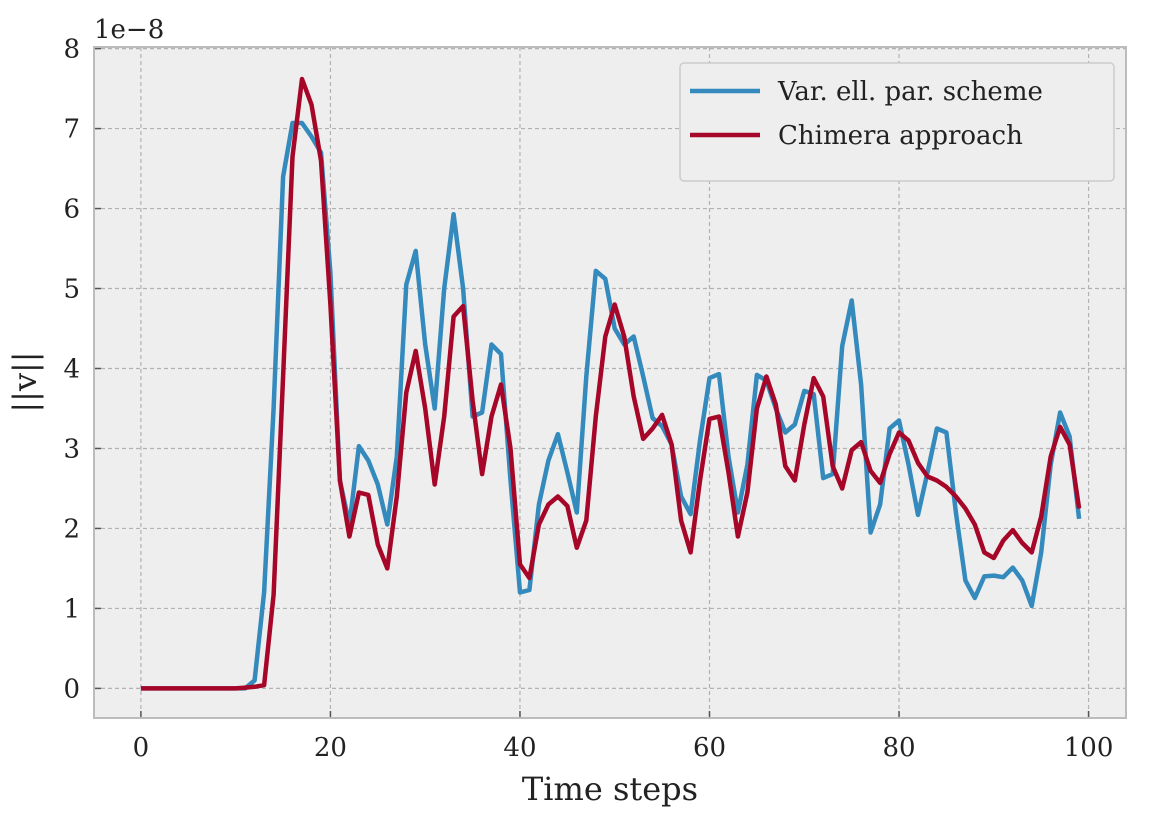  I want to click on y-tick-label: 1, so click(71, 609).